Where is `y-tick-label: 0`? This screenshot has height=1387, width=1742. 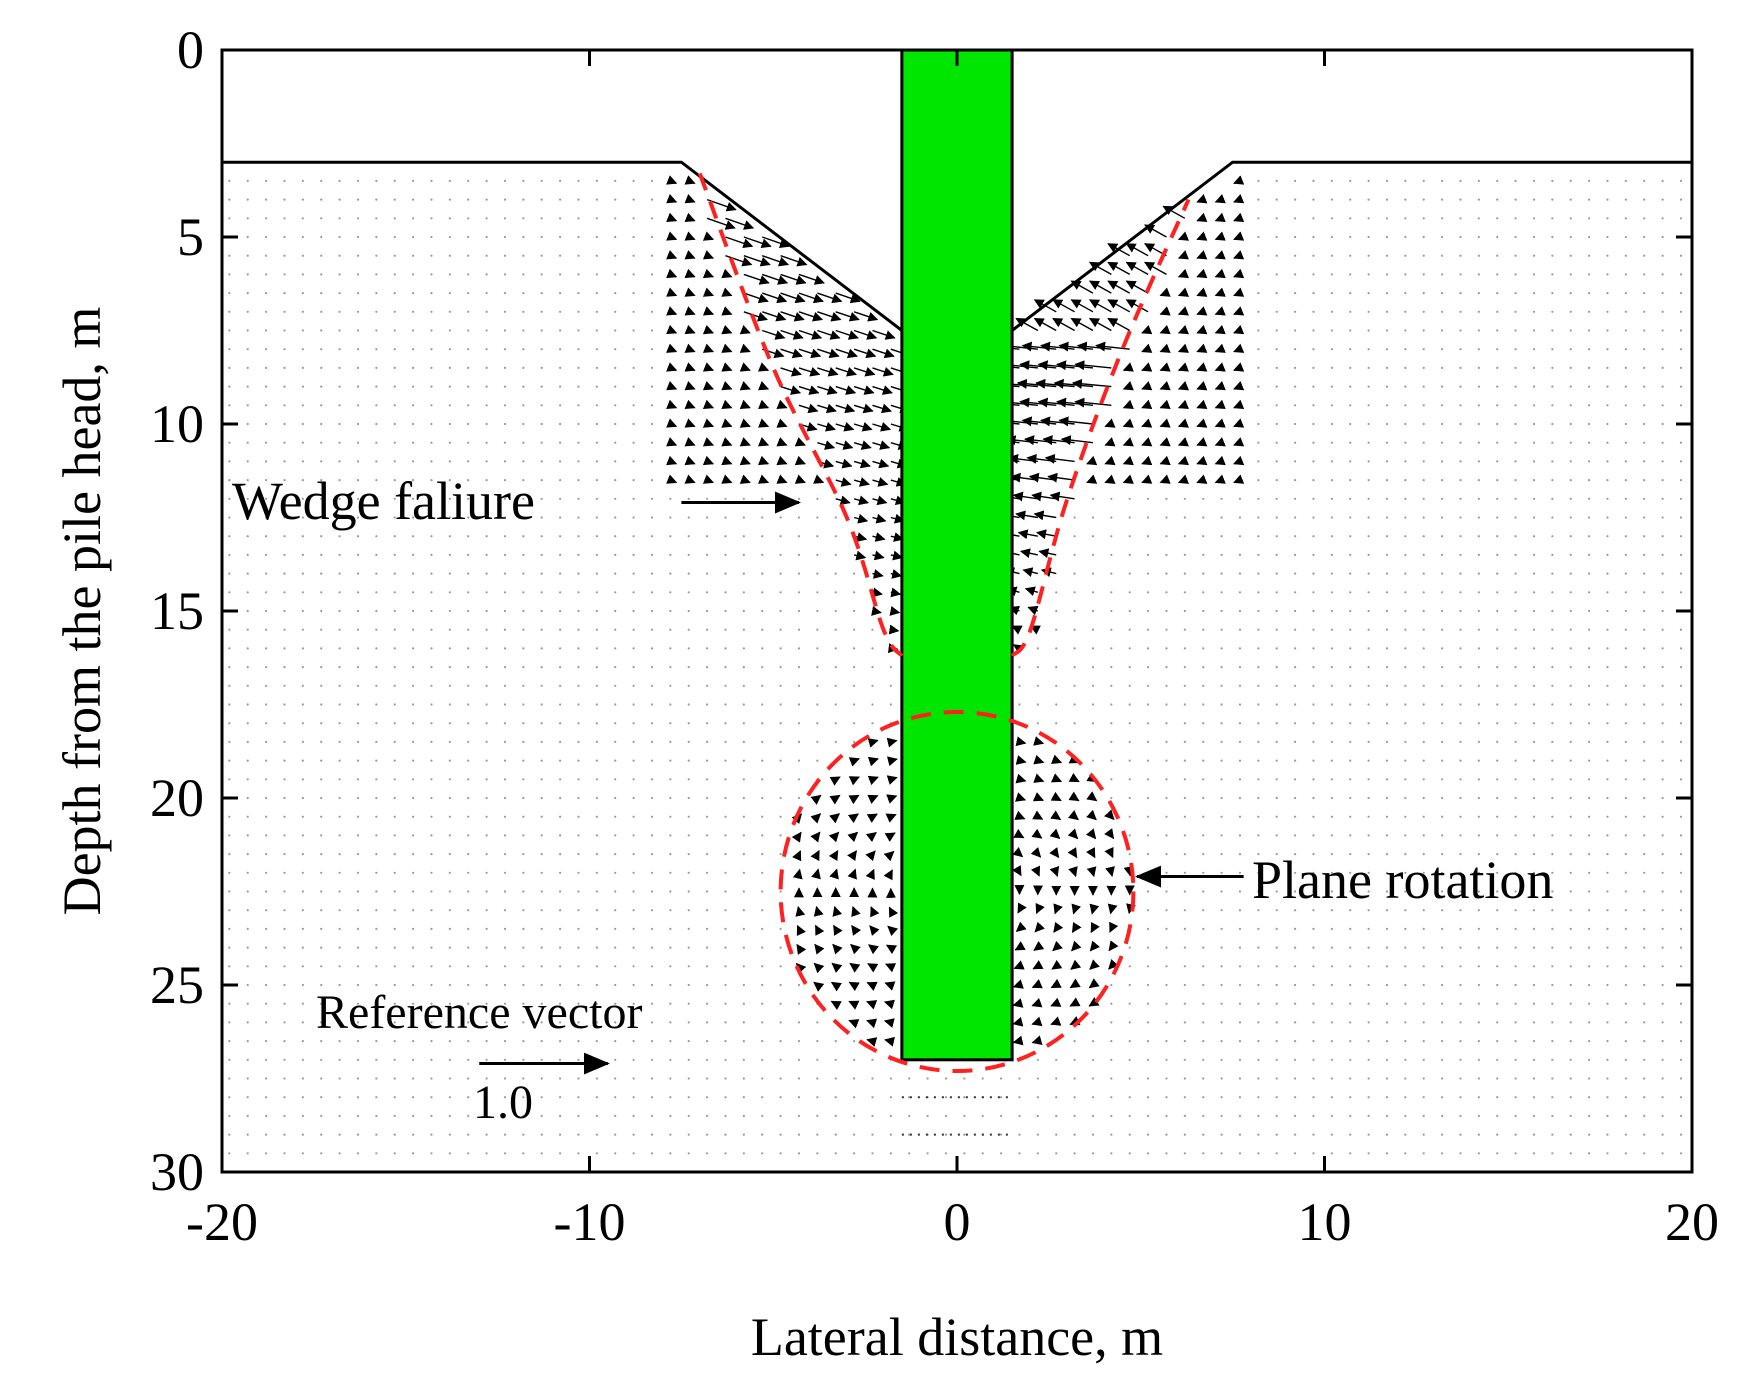
y-tick-label: 0 is located at coordinates (190, 50).